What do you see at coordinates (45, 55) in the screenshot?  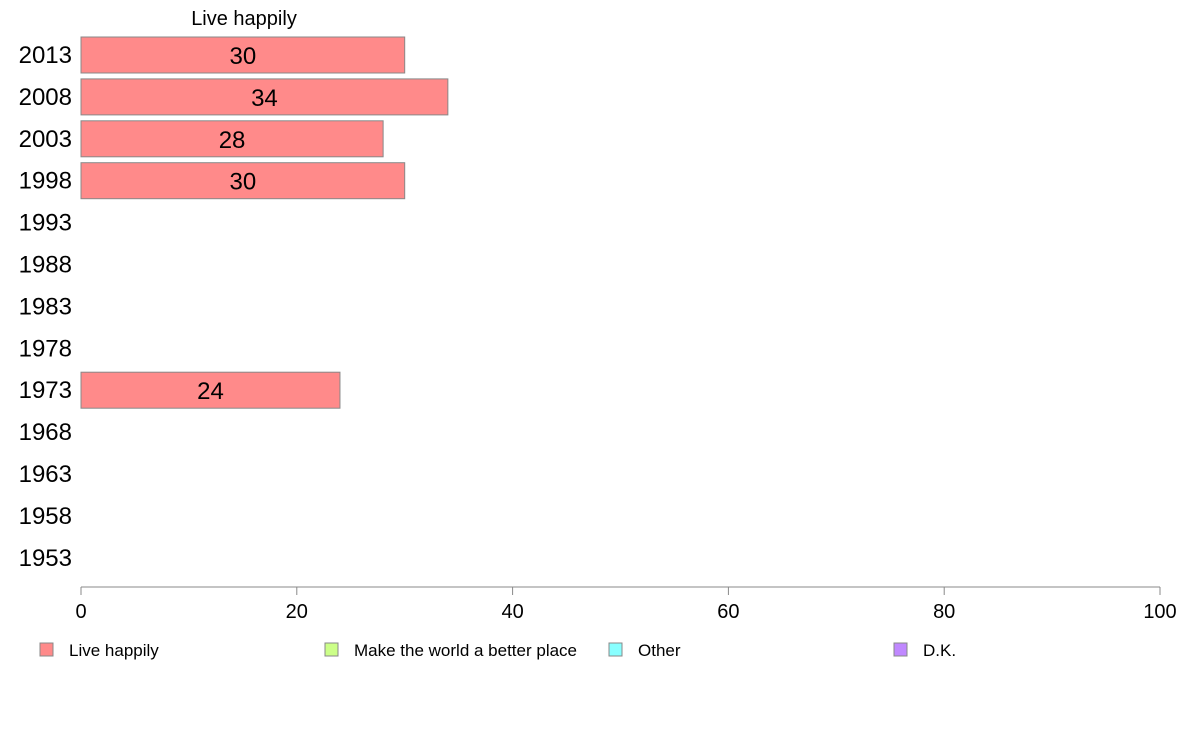 I see `year-label: 2013` at bounding box center [45, 55].